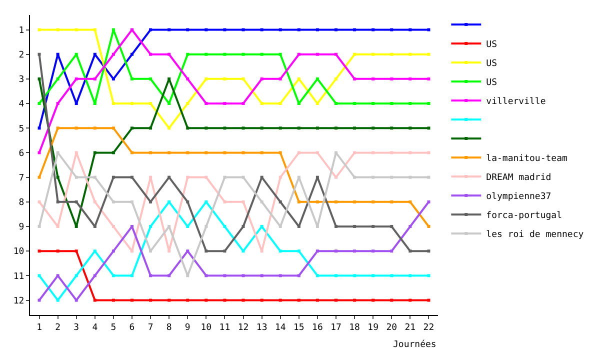 This screenshot has width=600, height=350. What do you see at coordinates (132, 327) in the screenshot?
I see `x-tick-label: 6` at bounding box center [132, 327].